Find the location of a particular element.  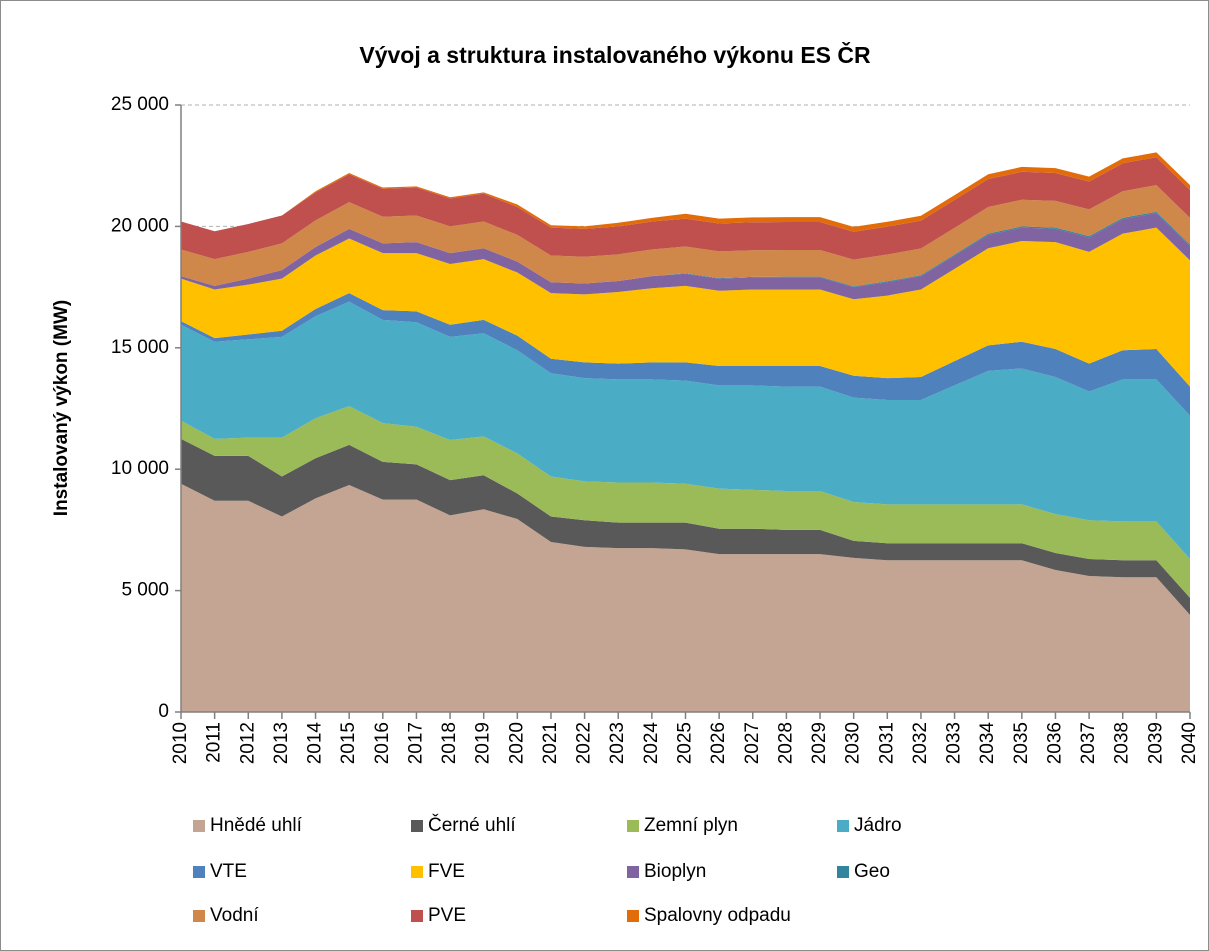

legend-label: VTE is located at coordinates (228, 871).